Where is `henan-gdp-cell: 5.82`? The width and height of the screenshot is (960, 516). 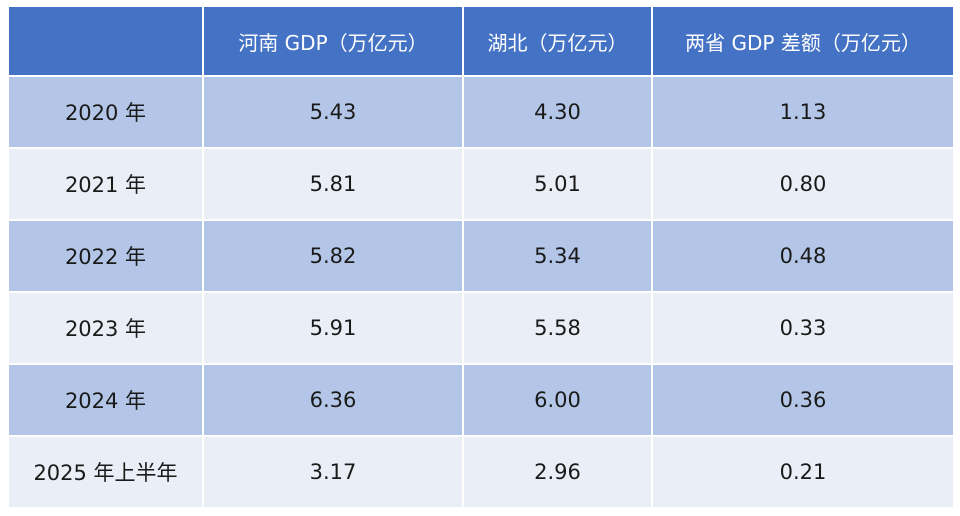 henan-gdp-cell: 5.82 is located at coordinates (334, 257).